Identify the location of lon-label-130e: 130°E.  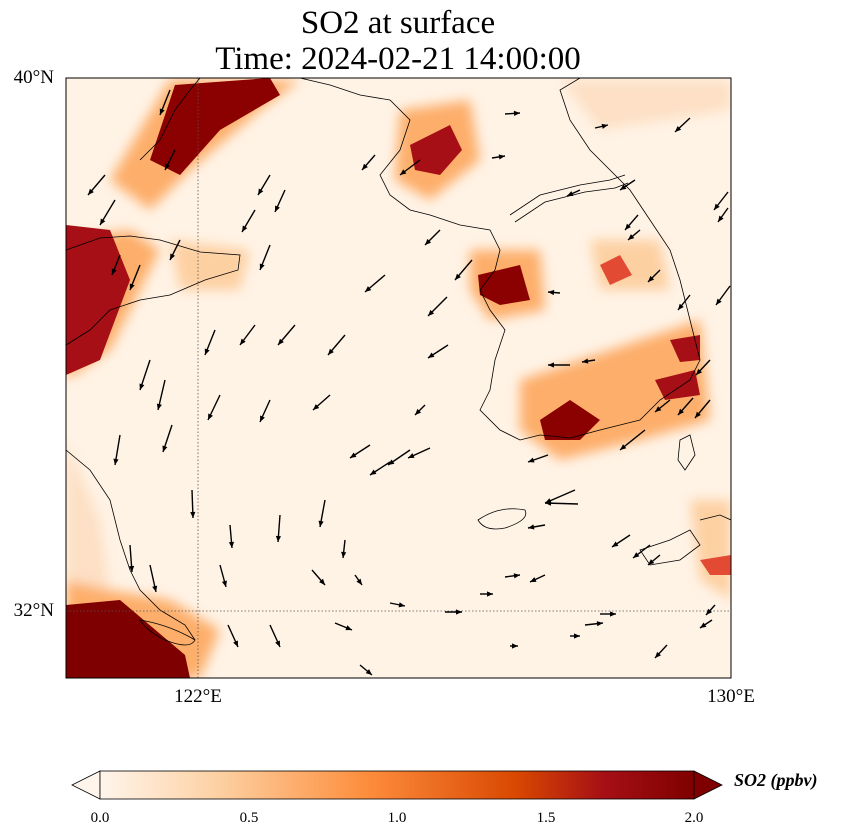
(731, 696).